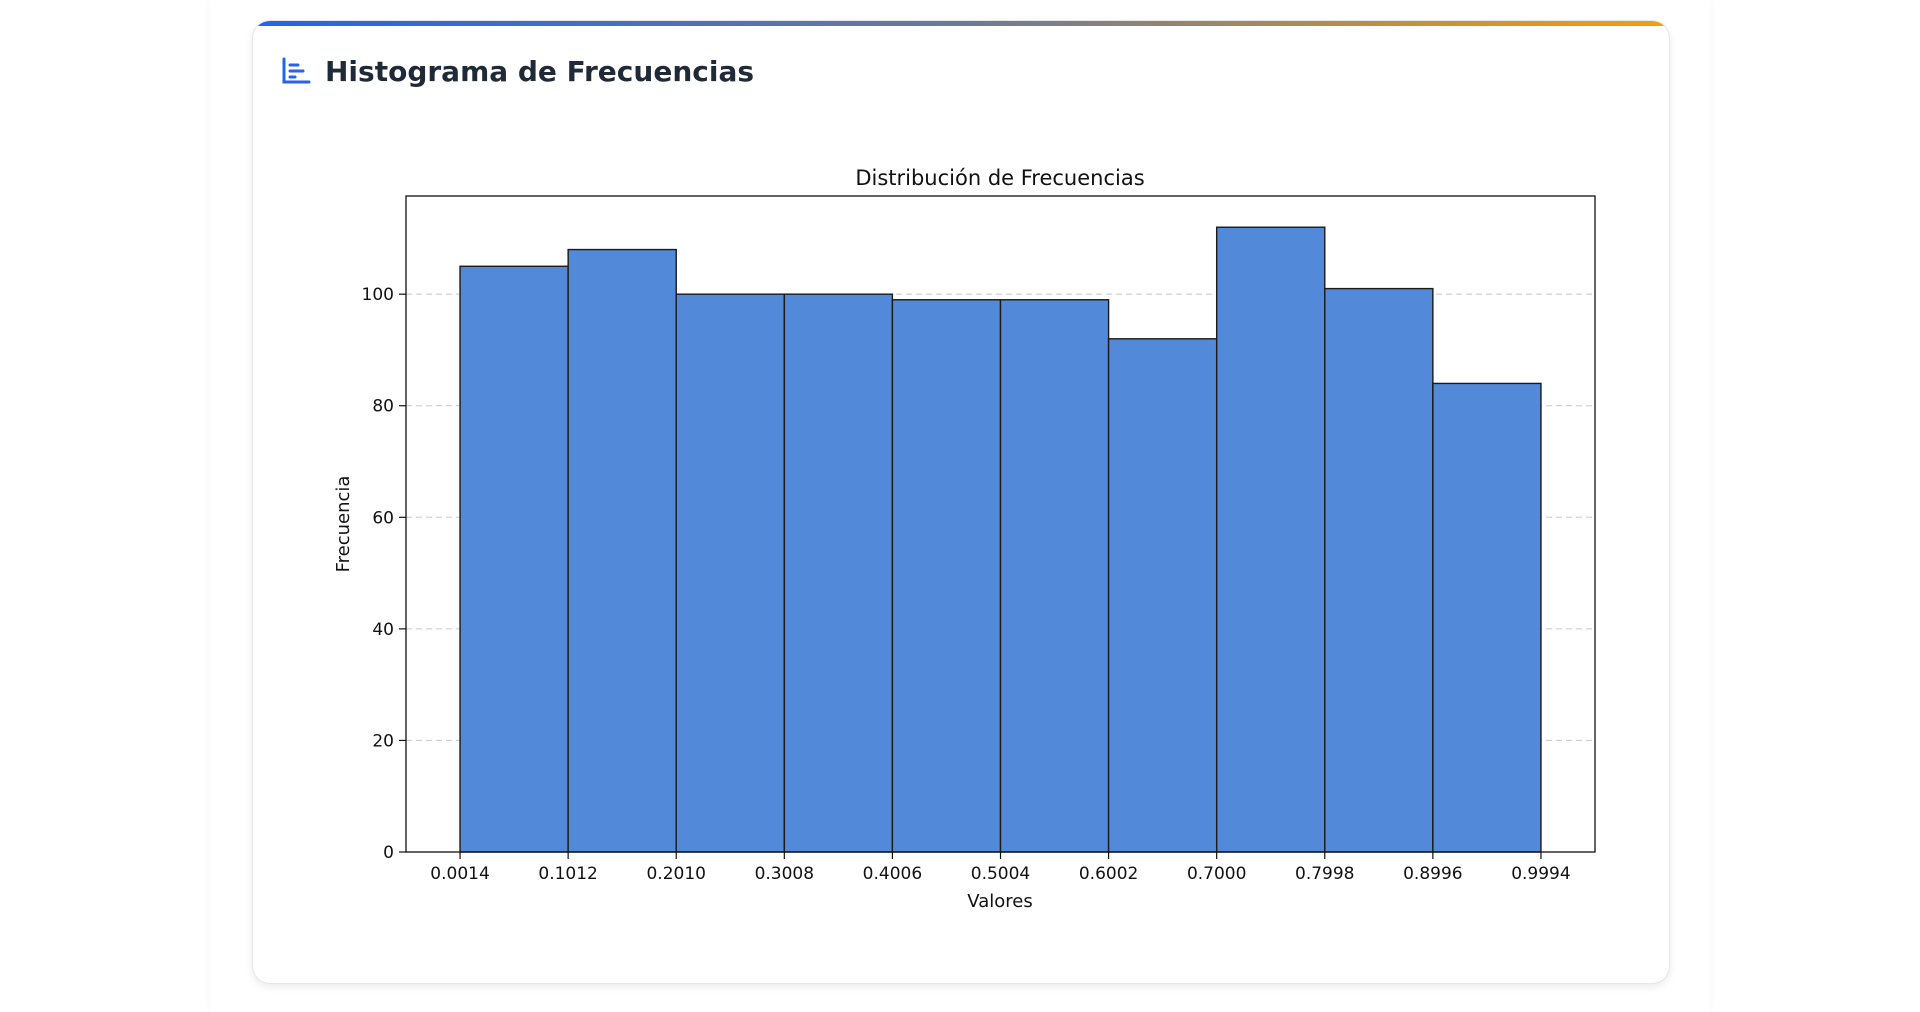 This screenshot has width=1920, height=1012. What do you see at coordinates (383, 407) in the screenshot?
I see `y-tick-label: 80` at bounding box center [383, 407].